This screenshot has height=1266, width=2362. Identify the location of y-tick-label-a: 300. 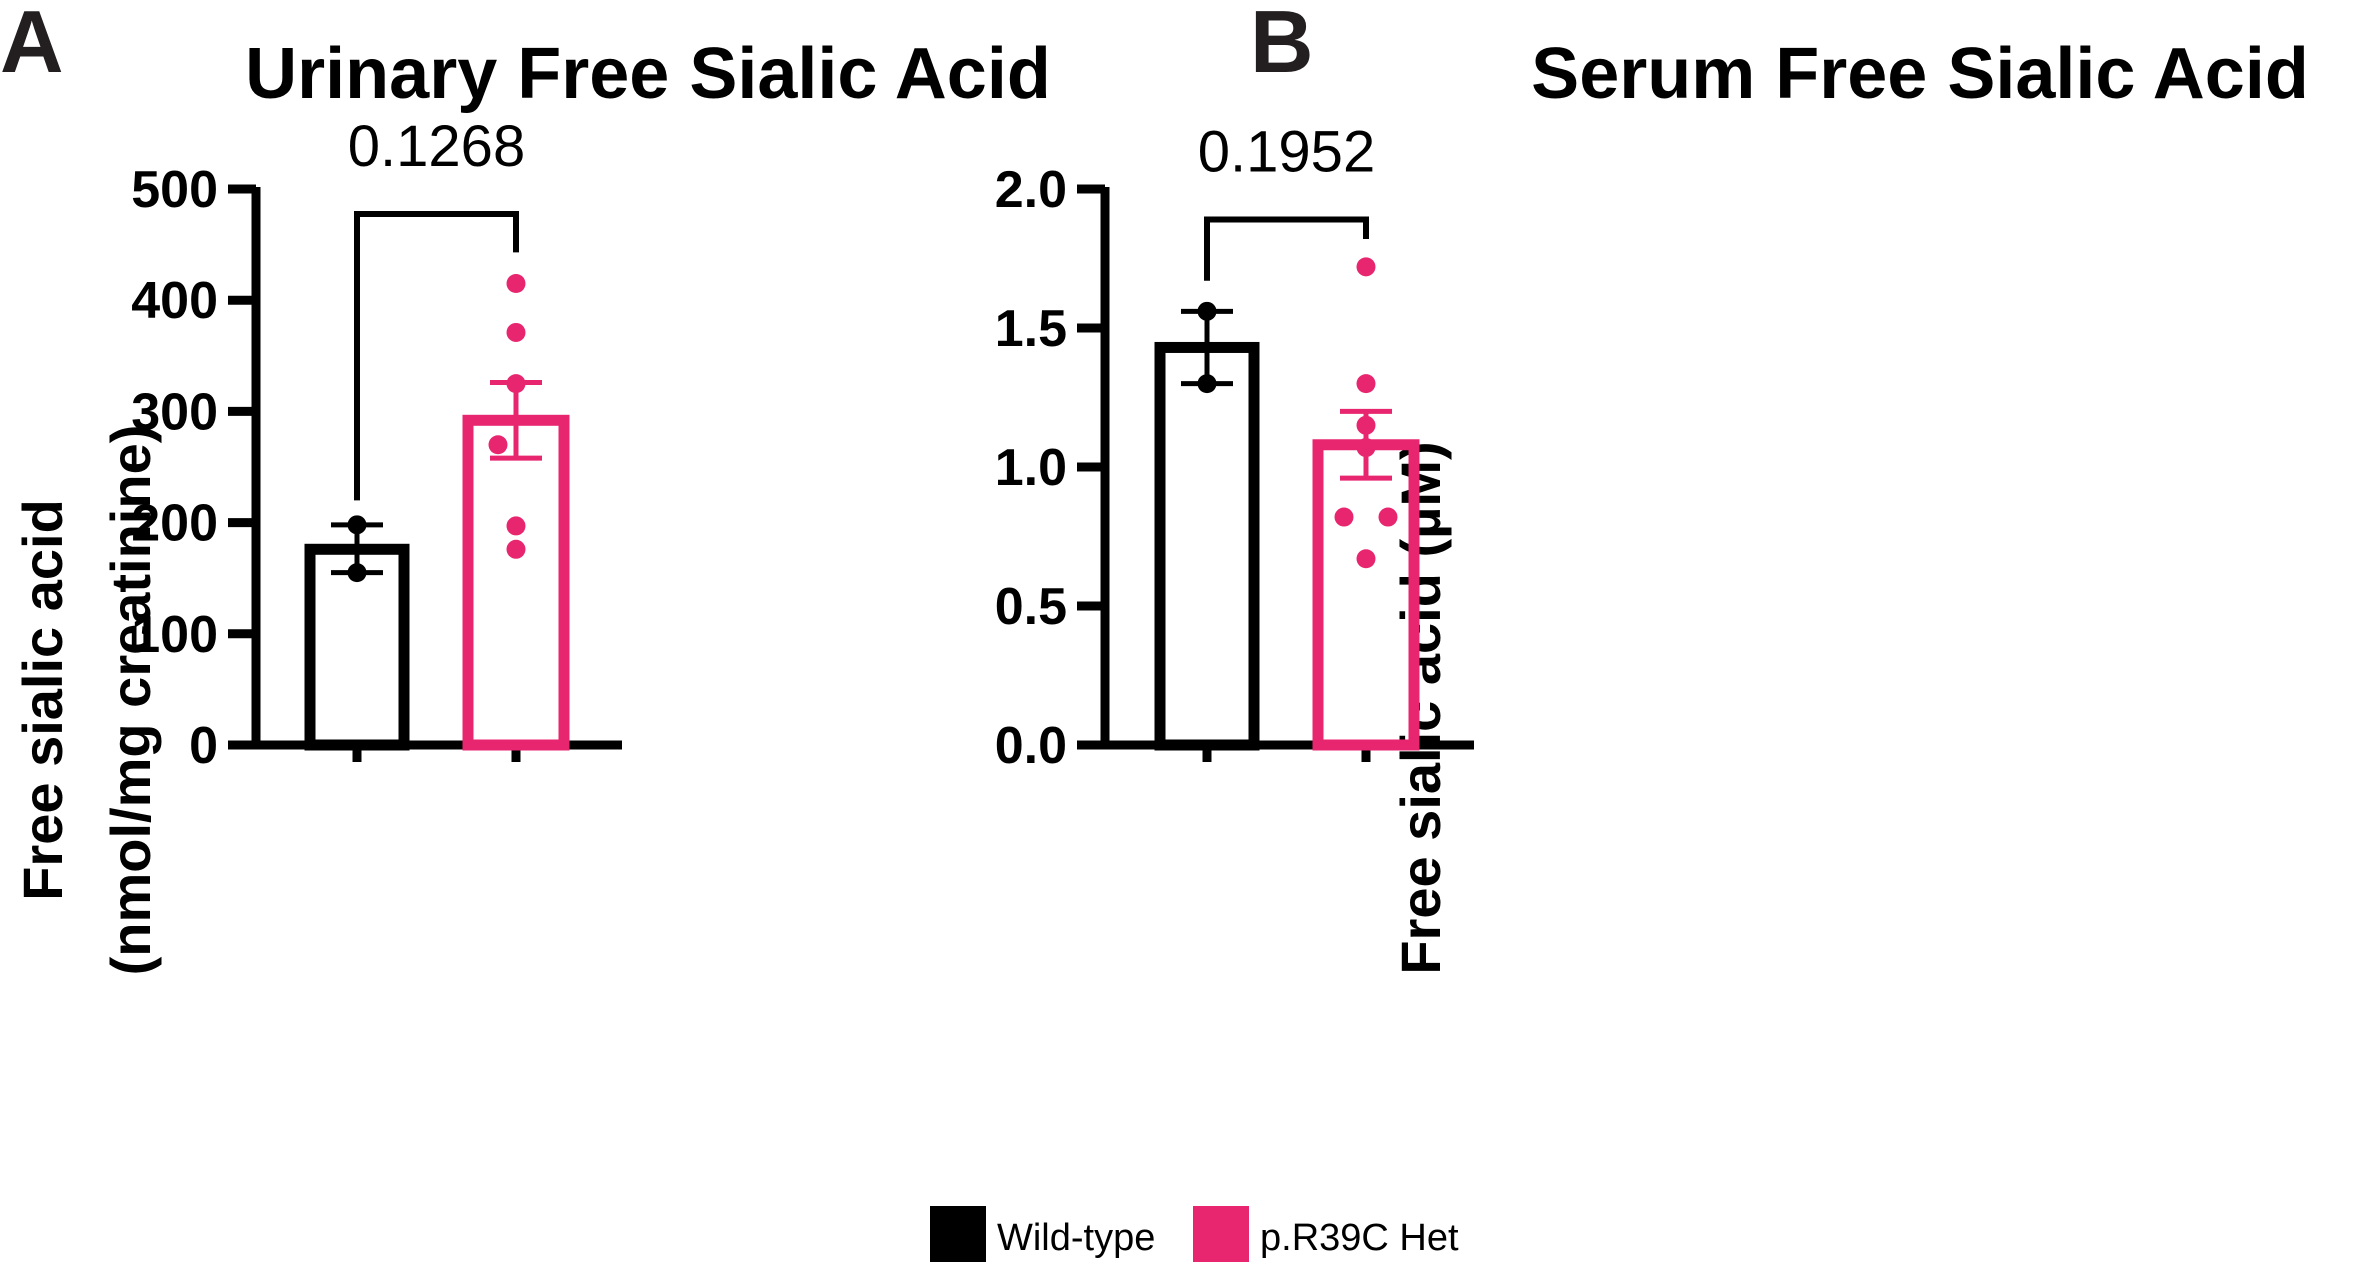
(174, 412).